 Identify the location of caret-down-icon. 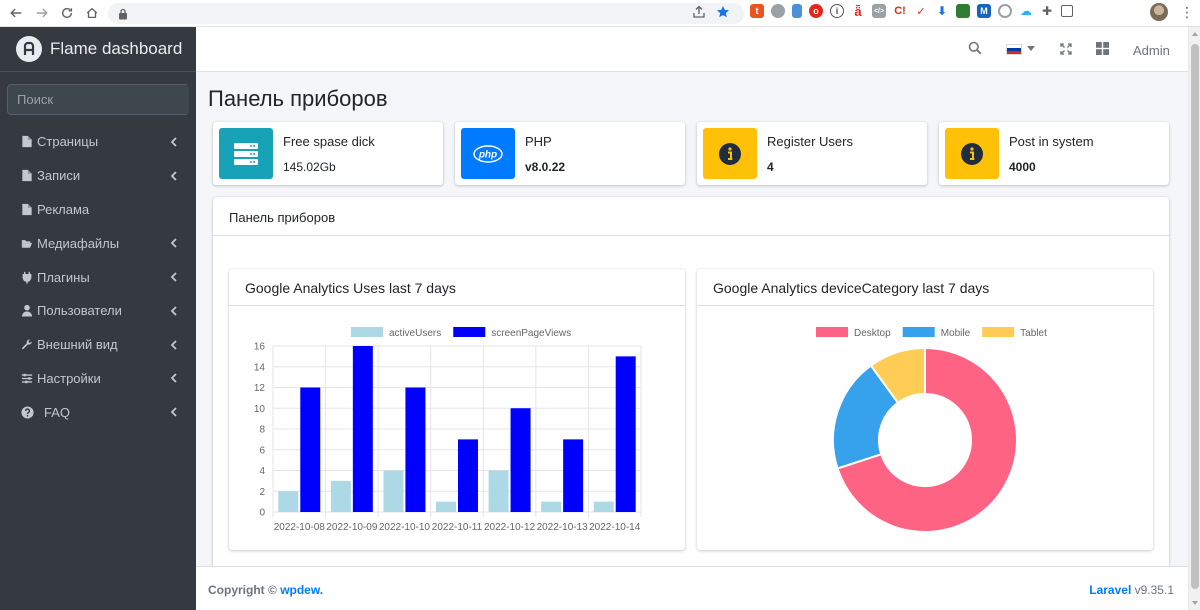
(1031, 48).